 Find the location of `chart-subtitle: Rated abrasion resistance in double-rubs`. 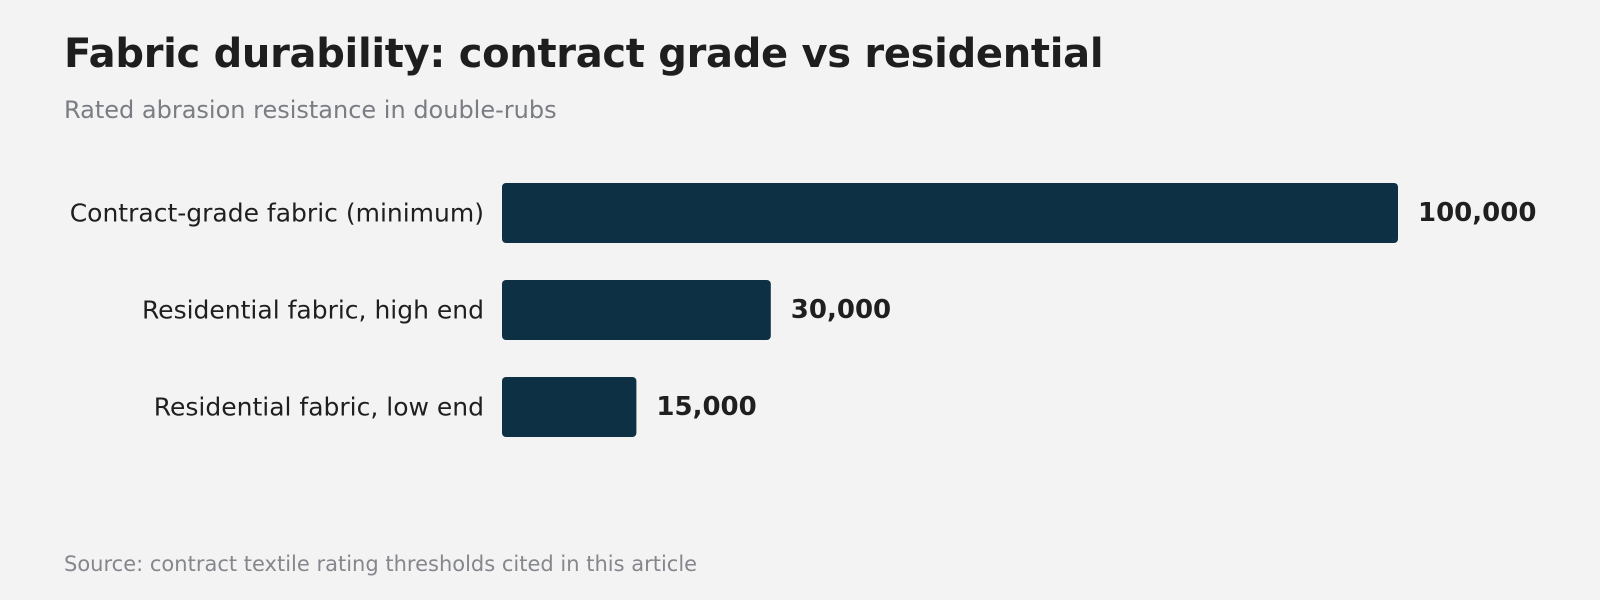

chart-subtitle: Rated abrasion resistance in double-rubs is located at coordinates (310, 110).